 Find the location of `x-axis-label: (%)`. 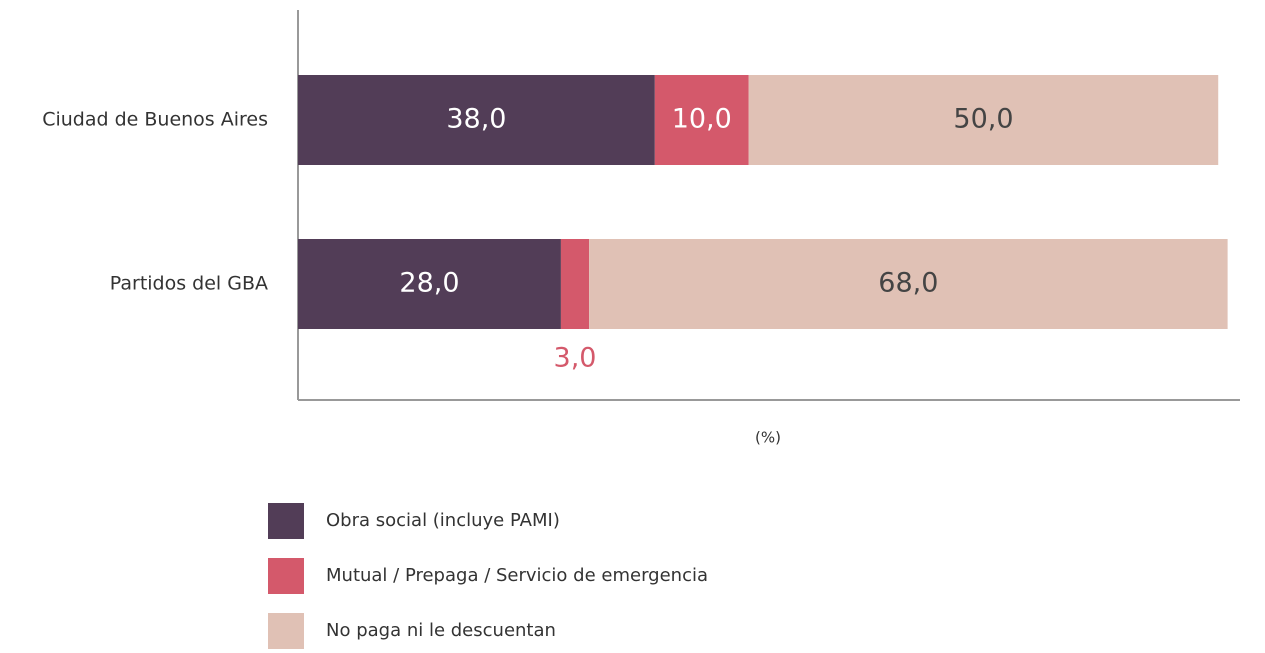

x-axis-label: (%) is located at coordinates (768, 438).